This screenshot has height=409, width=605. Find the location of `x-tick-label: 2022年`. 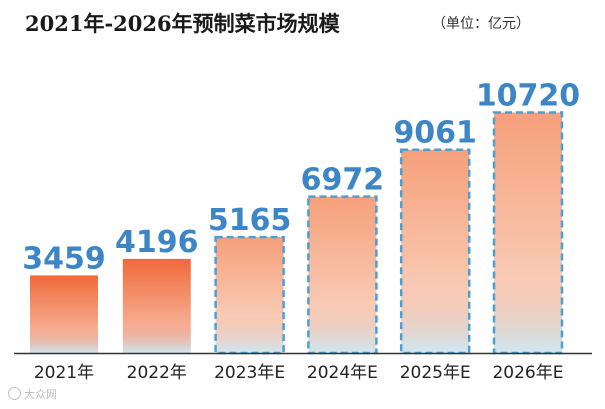

x-tick-label: 2022年 is located at coordinates (157, 373).